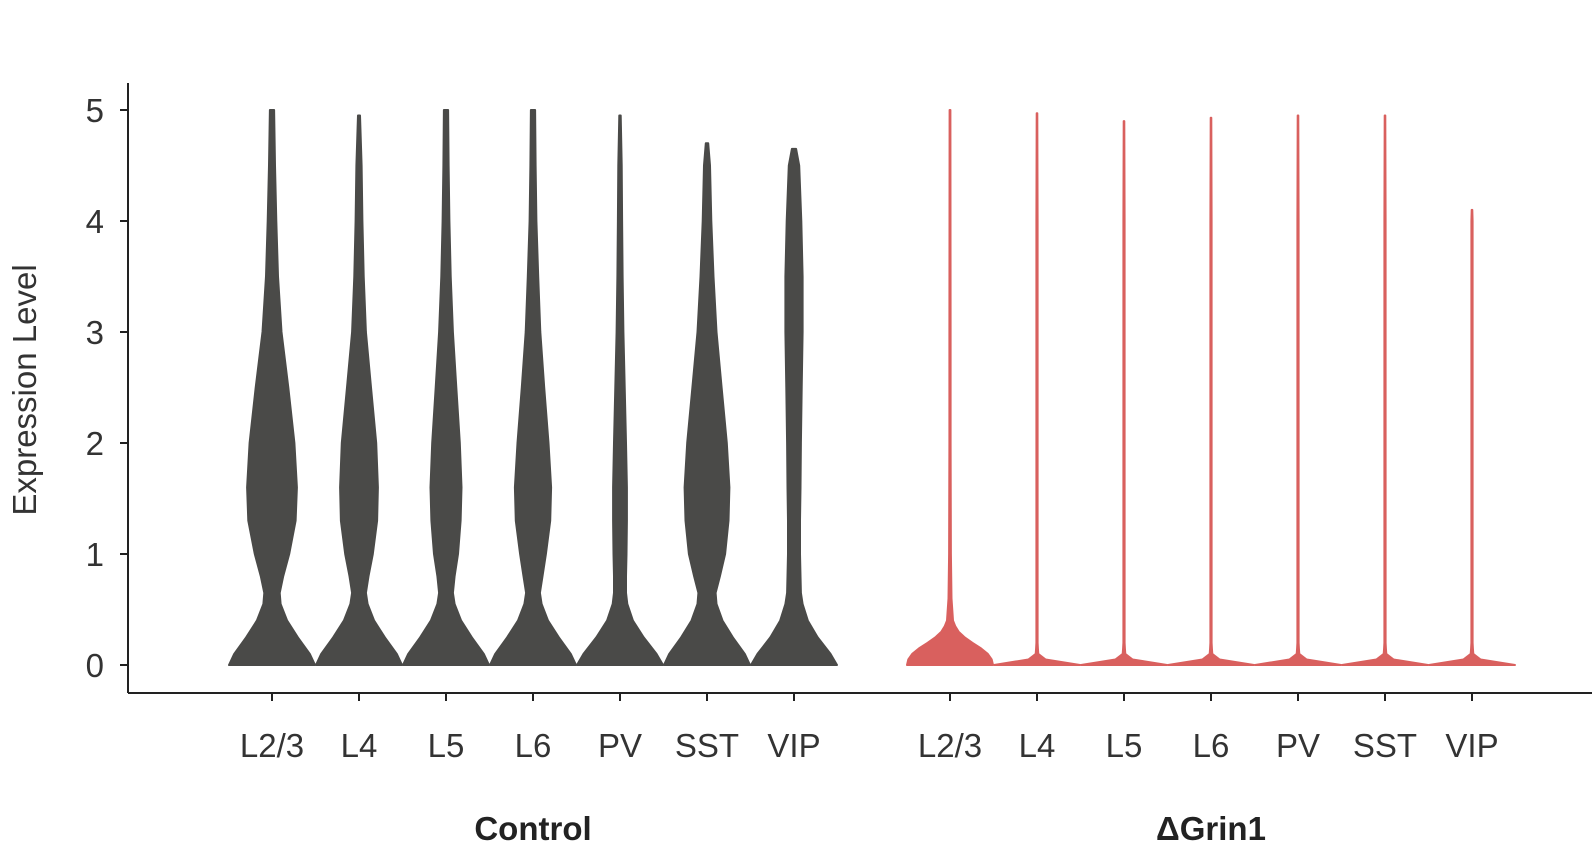 Image resolution: width=1592 pixels, height=843 pixels. What do you see at coordinates (1211, 391) in the screenshot?
I see `violin-grin1-l6` at bounding box center [1211, 391].